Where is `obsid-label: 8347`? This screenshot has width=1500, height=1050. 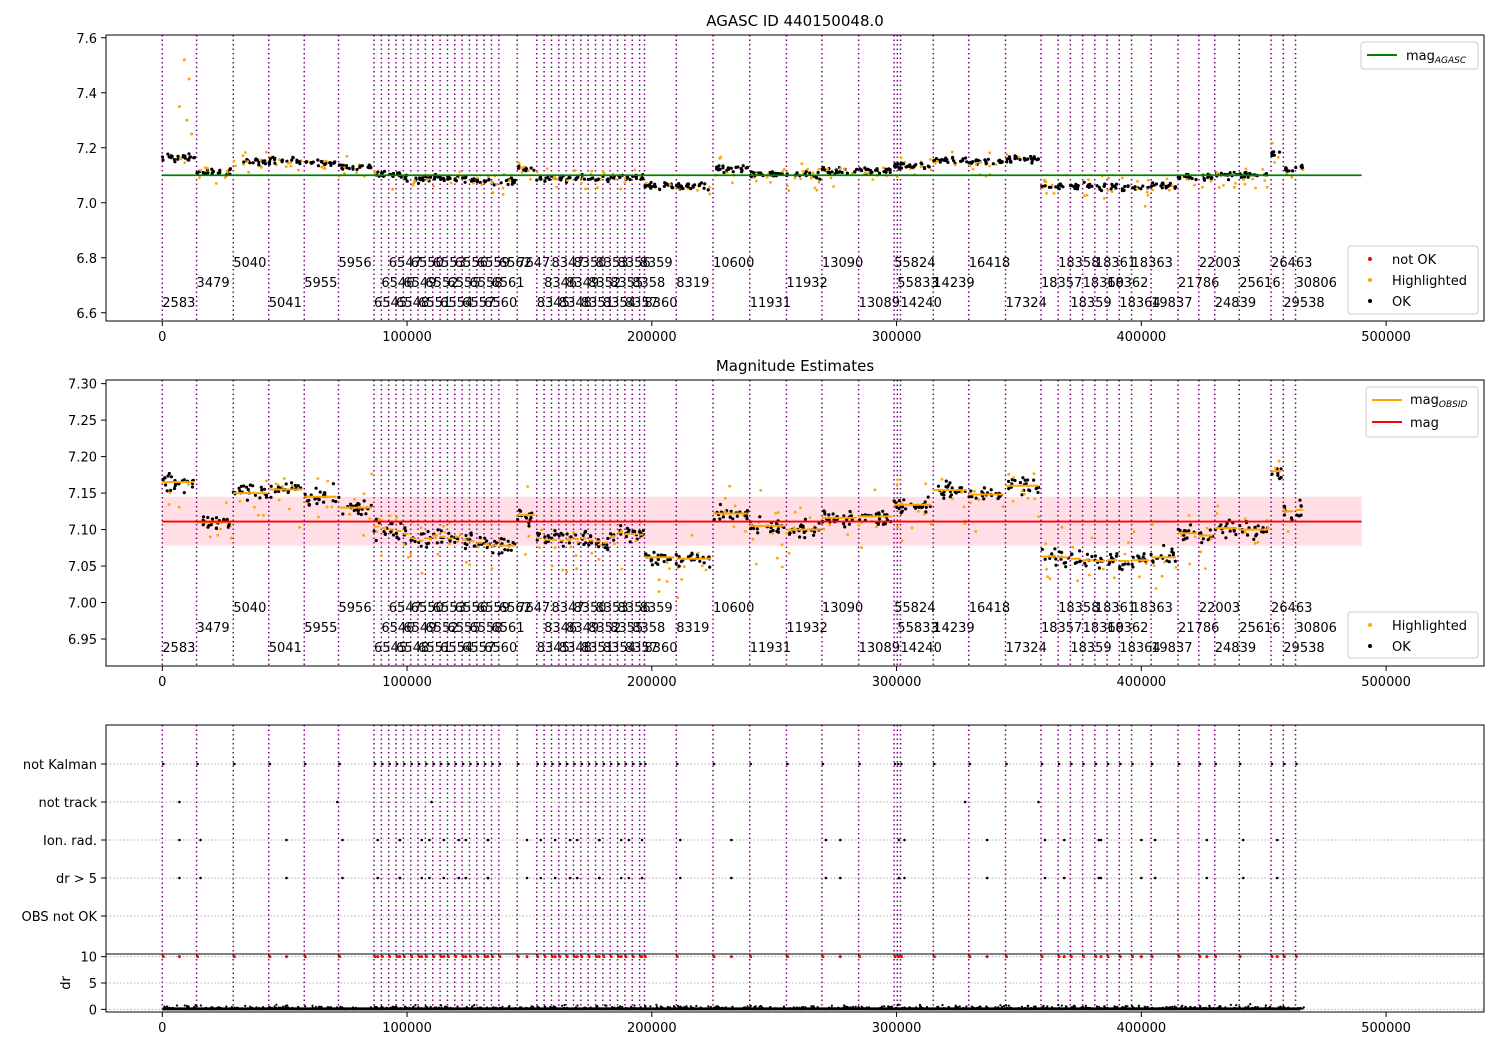
obsid-label: 8347 is located at coordinates (567, 608).